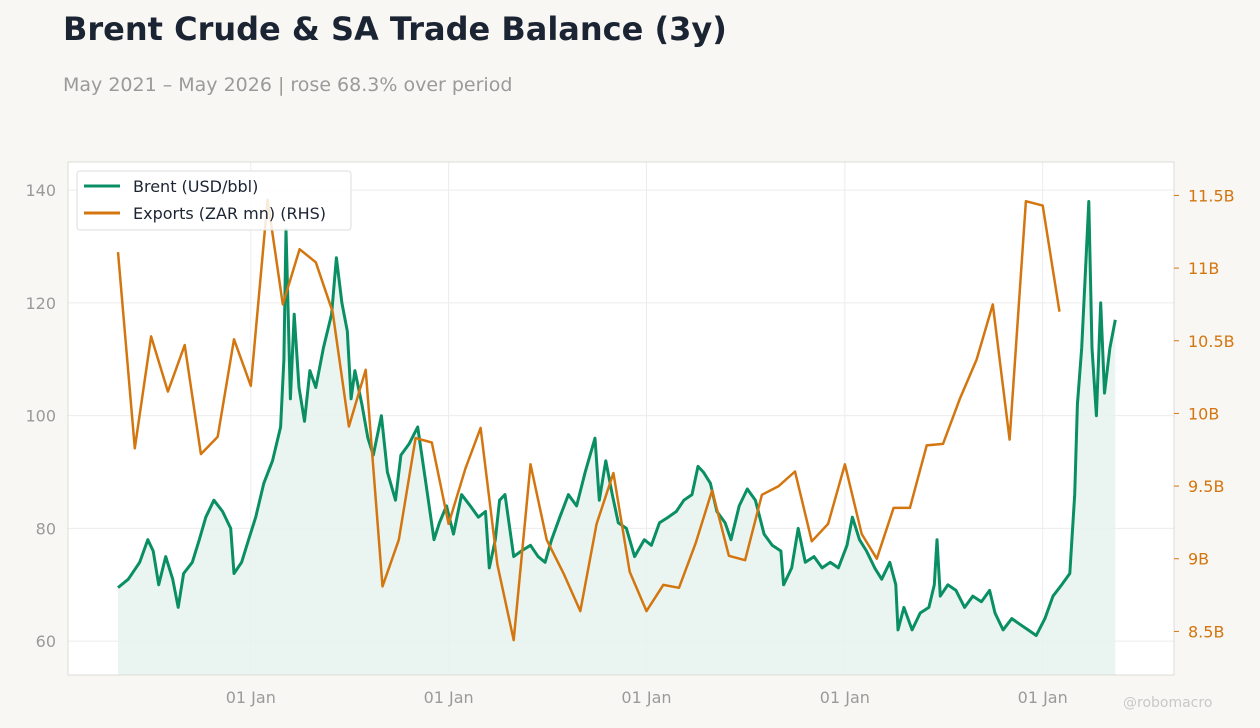  Describe the element at coordinates (1203, 268) in the screenshot. I see `right-tick-label: 11B` at that location.